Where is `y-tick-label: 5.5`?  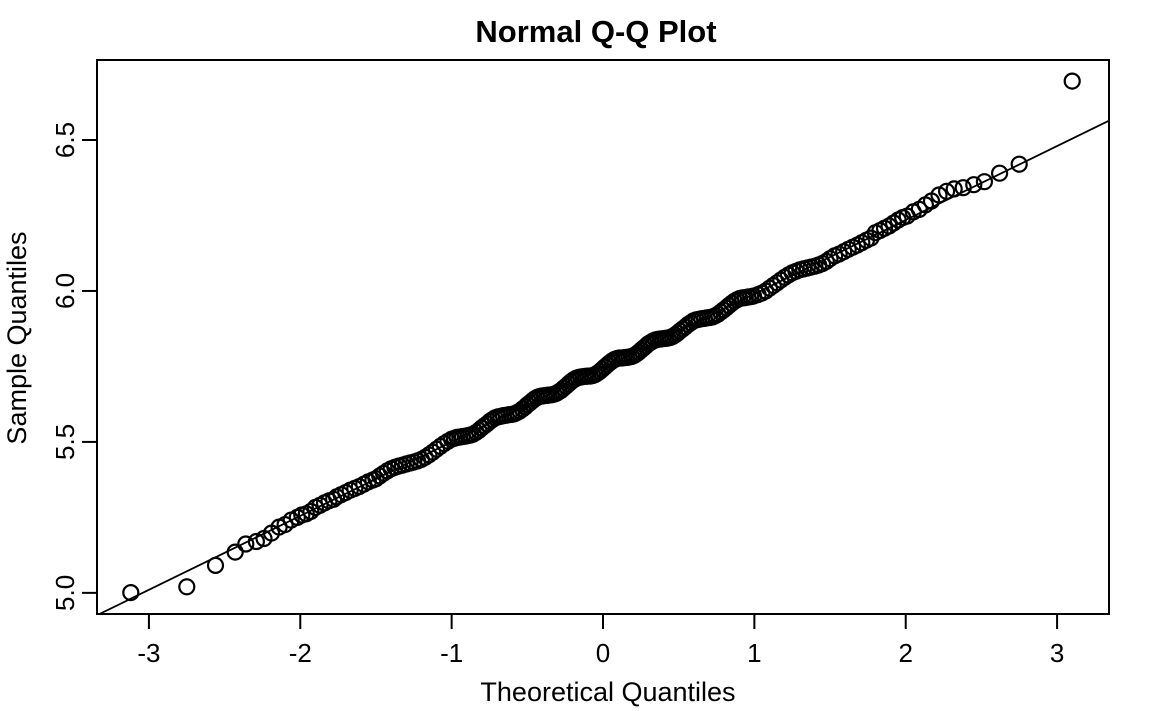
y-tick-label: 5.5 is located at coordinates (65, 442).